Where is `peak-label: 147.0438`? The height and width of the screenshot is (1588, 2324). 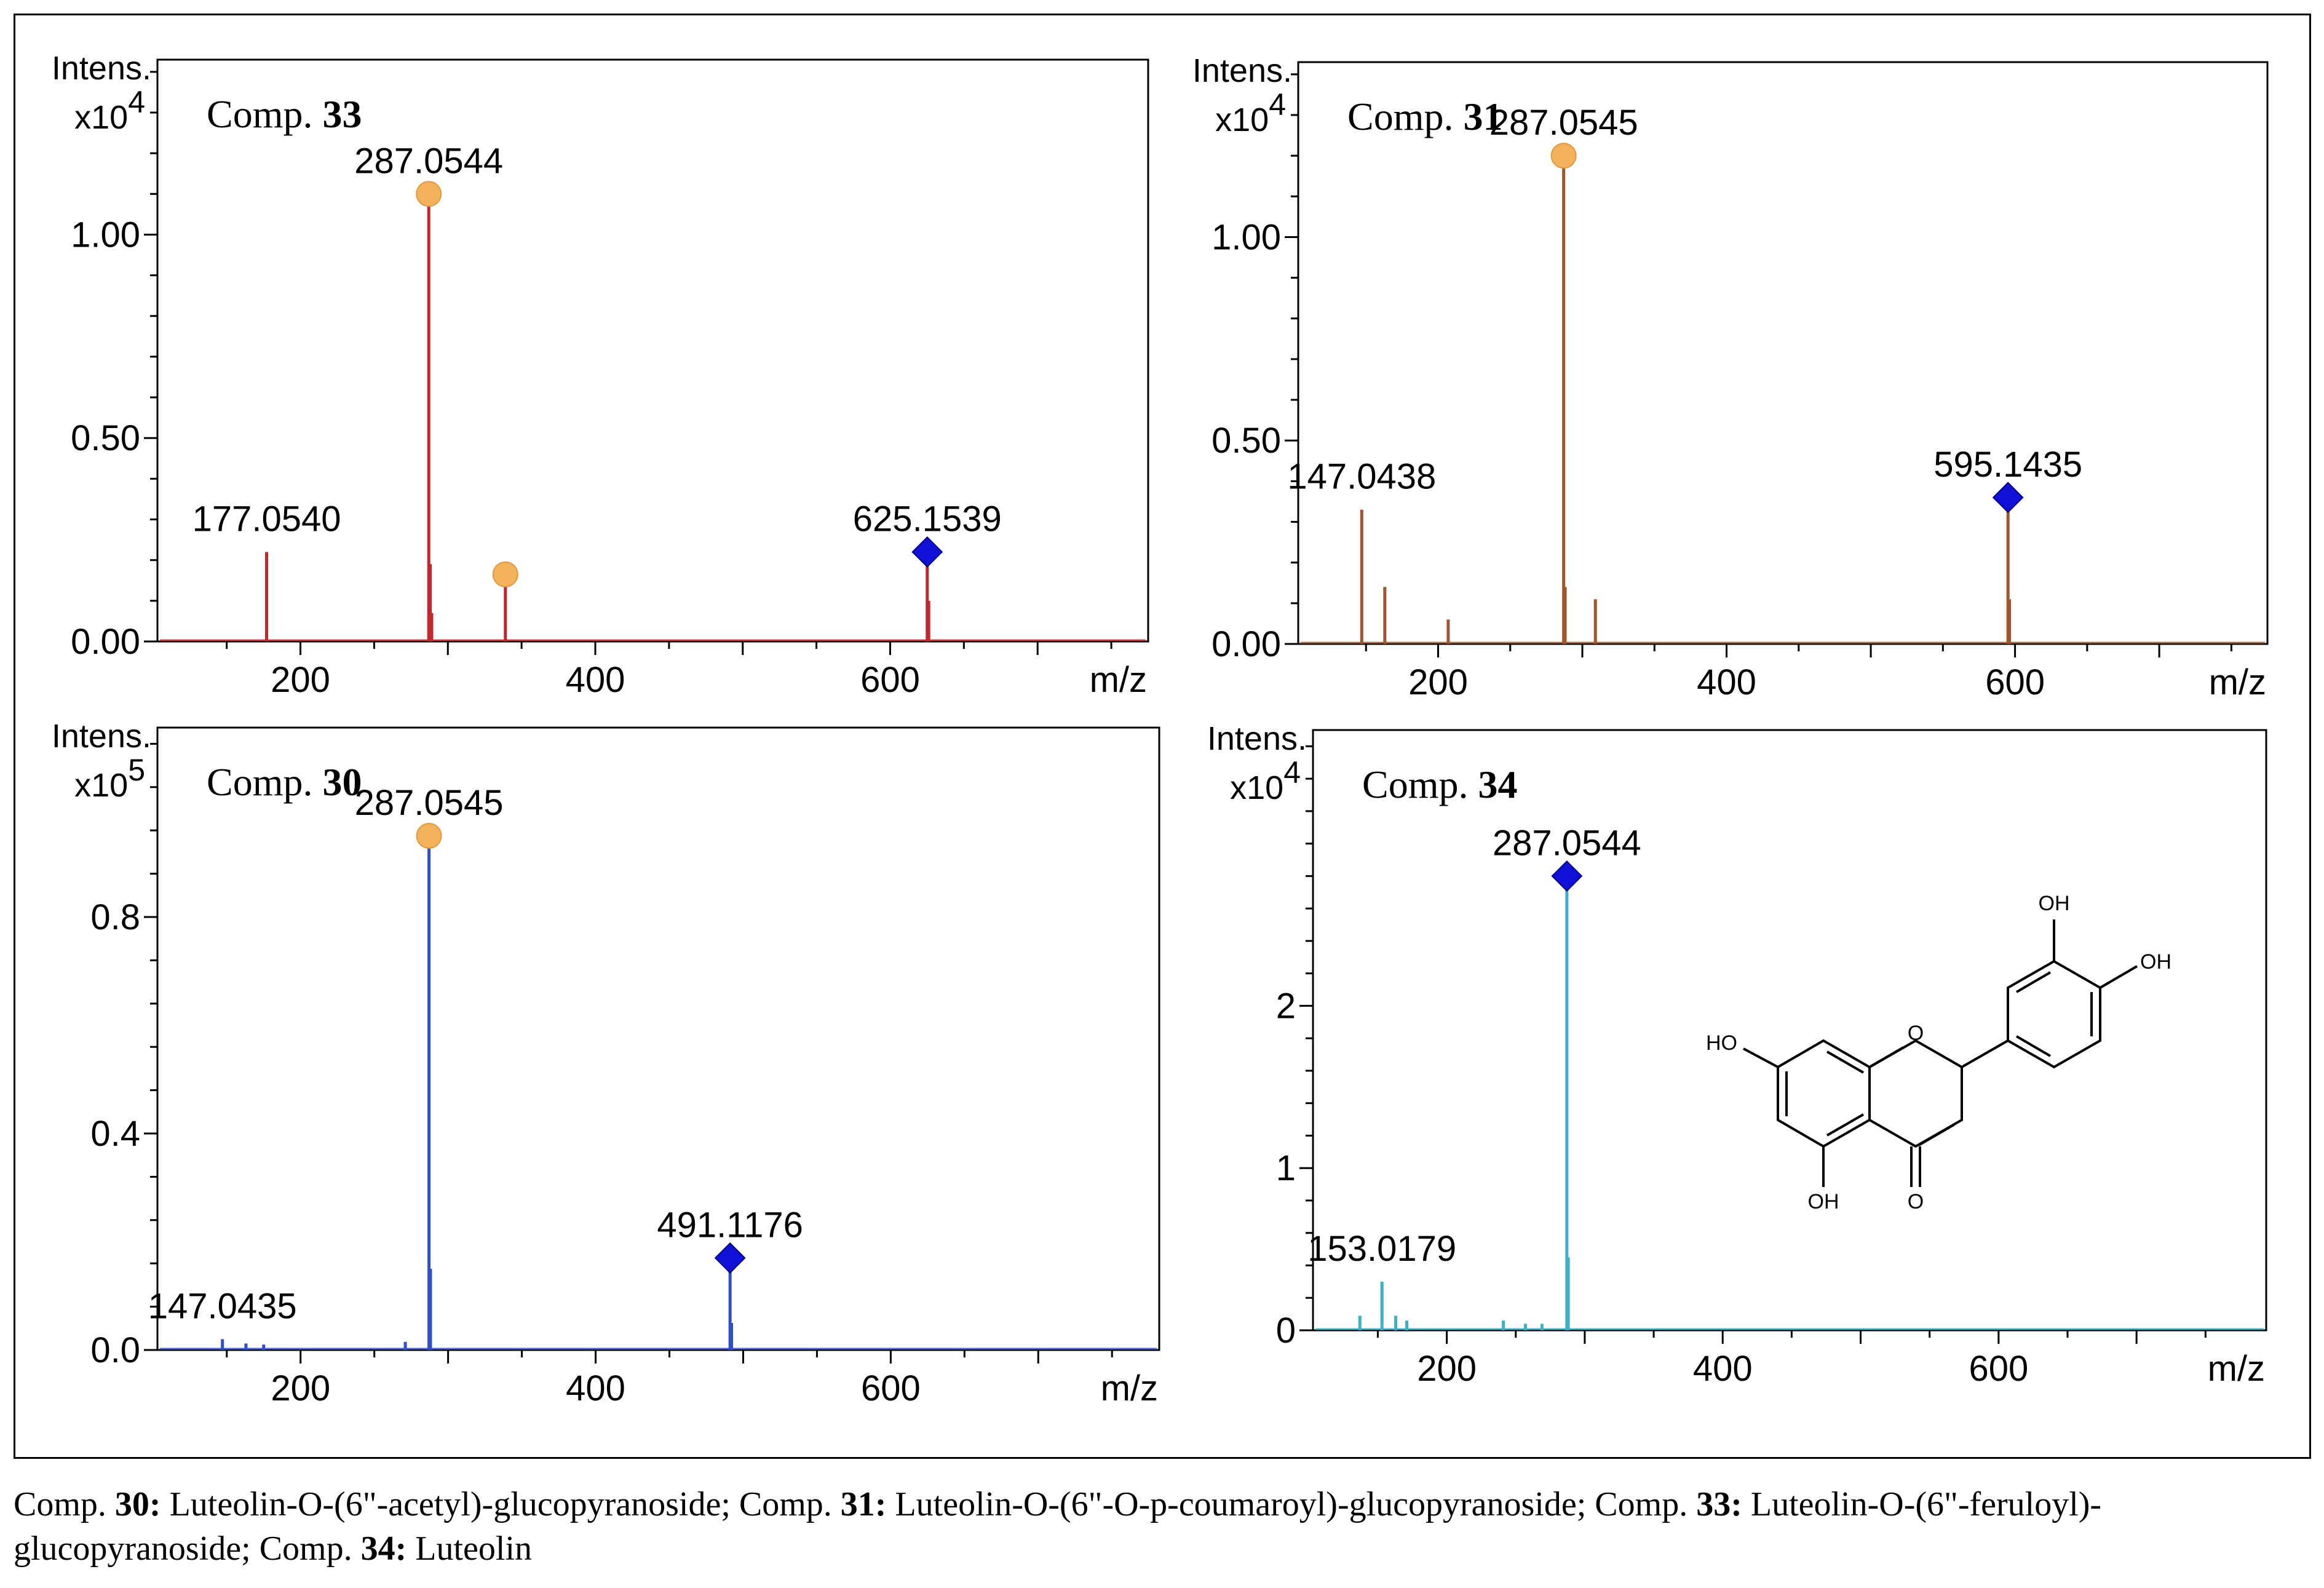 peak-label: 147.0438 is located at coordinates (1362, 477).